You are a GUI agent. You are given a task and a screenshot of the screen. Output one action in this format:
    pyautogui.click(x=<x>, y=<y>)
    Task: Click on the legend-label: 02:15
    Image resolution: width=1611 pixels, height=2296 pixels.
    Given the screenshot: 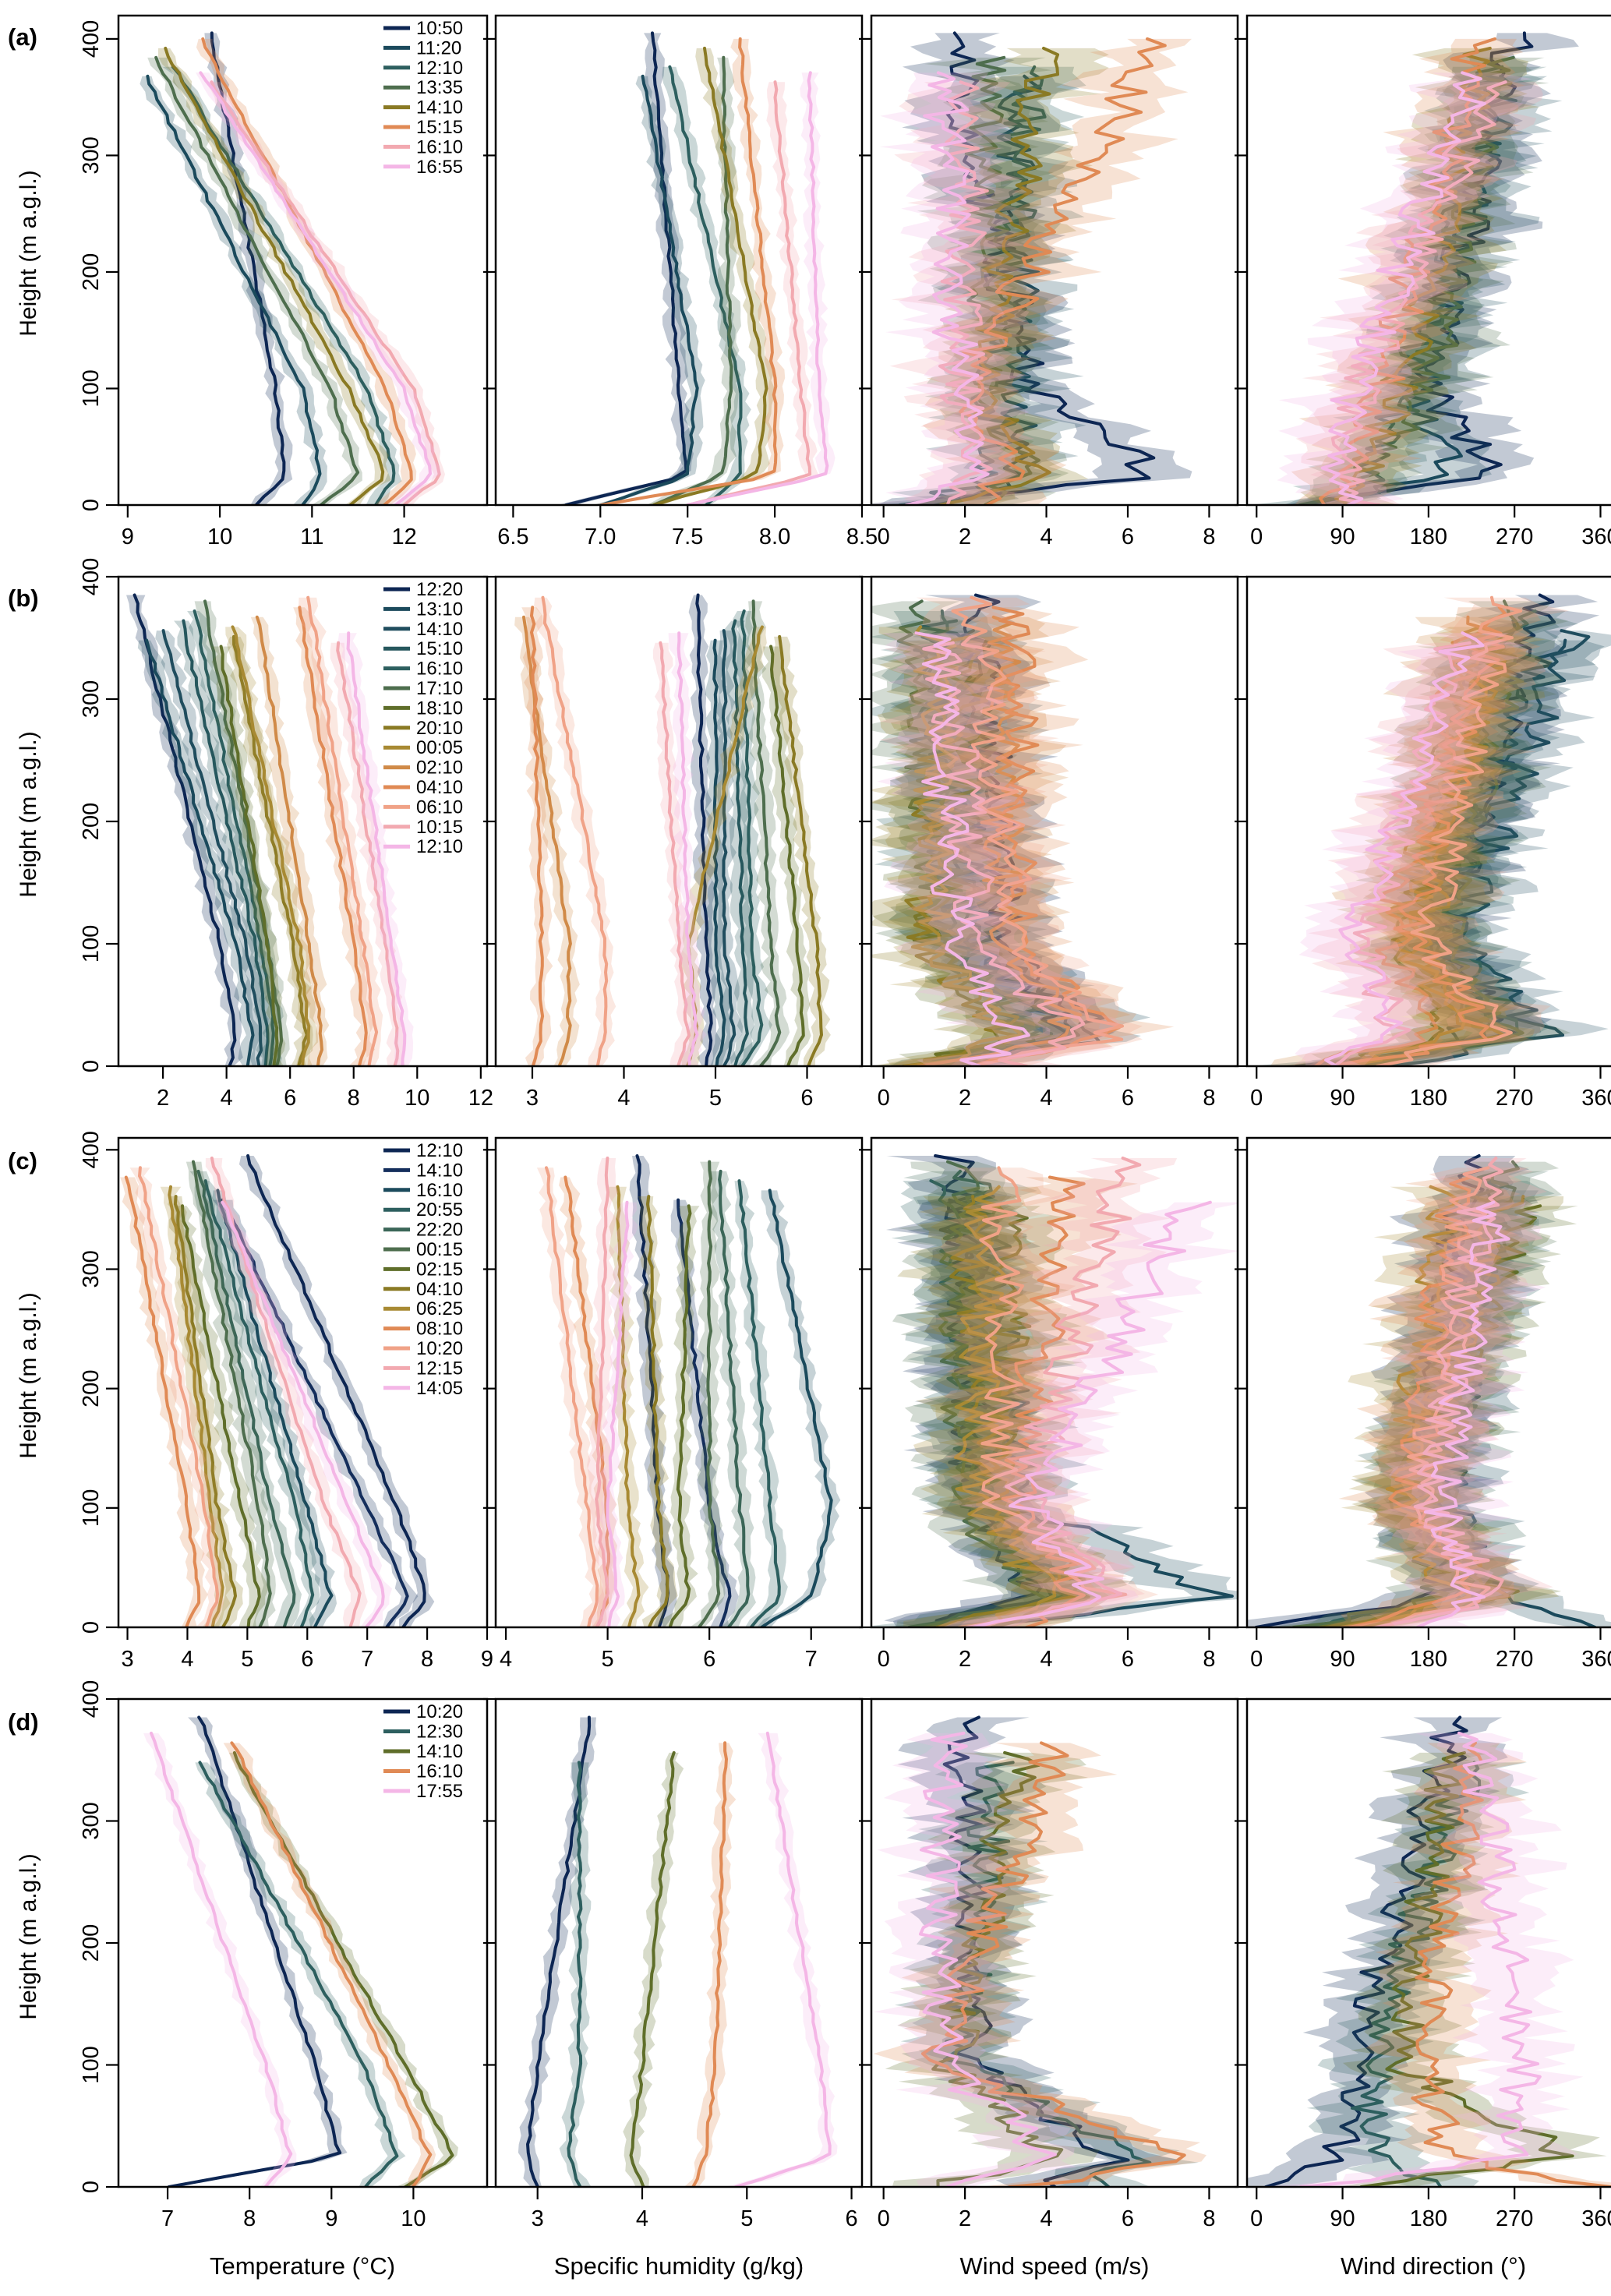 What is the action you would take?
    pyautogui.click(x=439, y=1269)
    